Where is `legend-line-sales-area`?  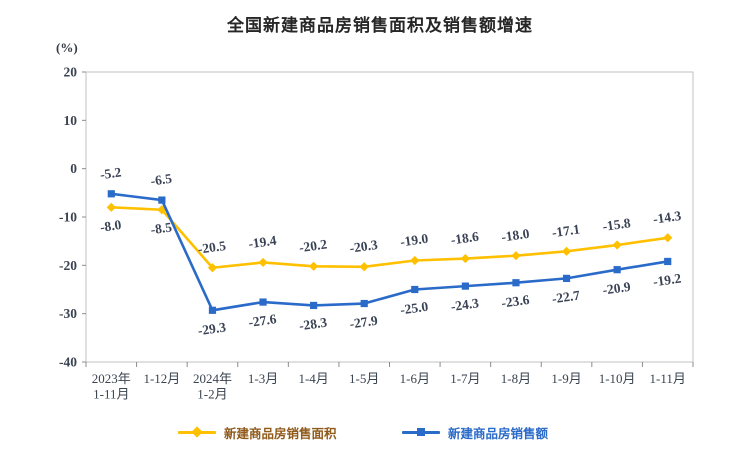
legend-line-sales-area is located at coordinates (197, 432).